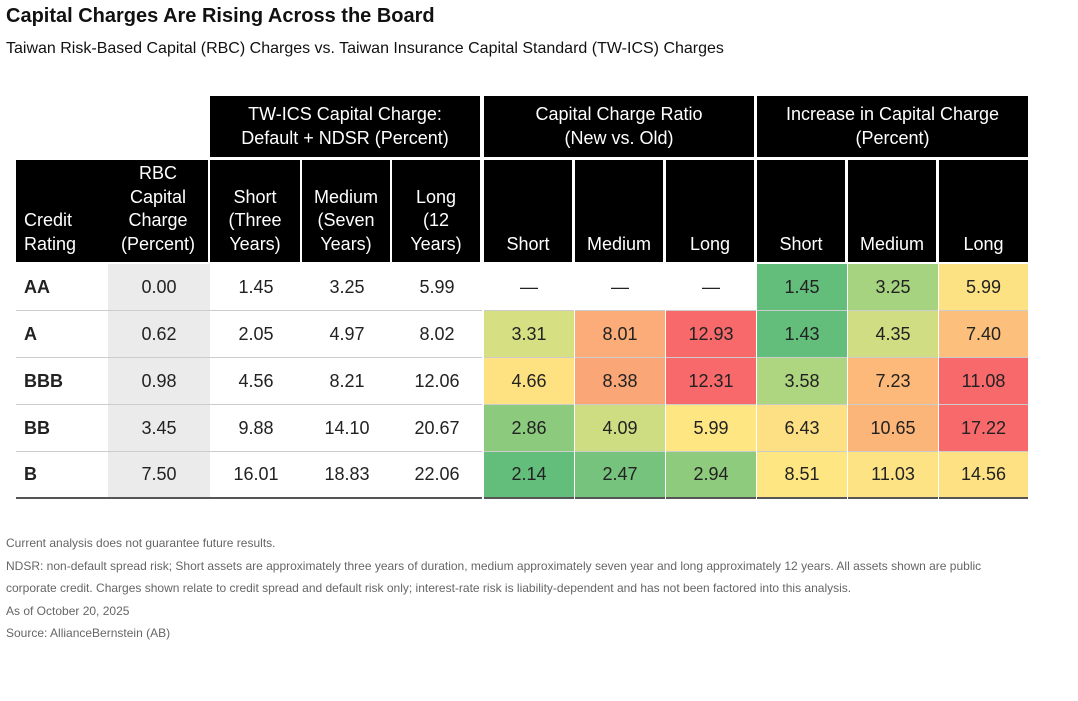  I want to click on table-cell: 3.58, so click(802, 381).